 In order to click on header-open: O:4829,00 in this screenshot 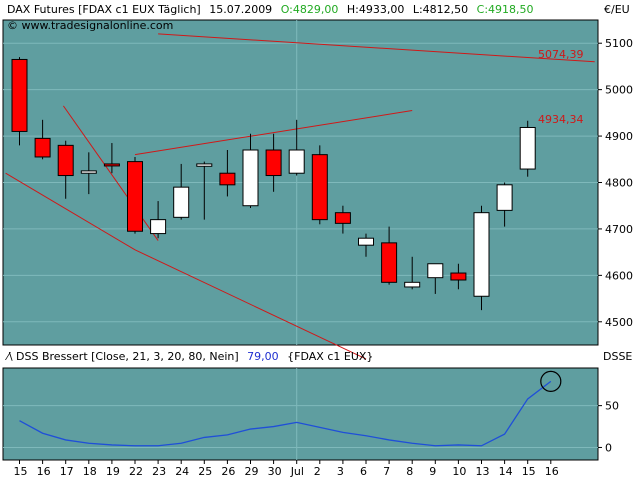, I will do `click(310, 9)`.